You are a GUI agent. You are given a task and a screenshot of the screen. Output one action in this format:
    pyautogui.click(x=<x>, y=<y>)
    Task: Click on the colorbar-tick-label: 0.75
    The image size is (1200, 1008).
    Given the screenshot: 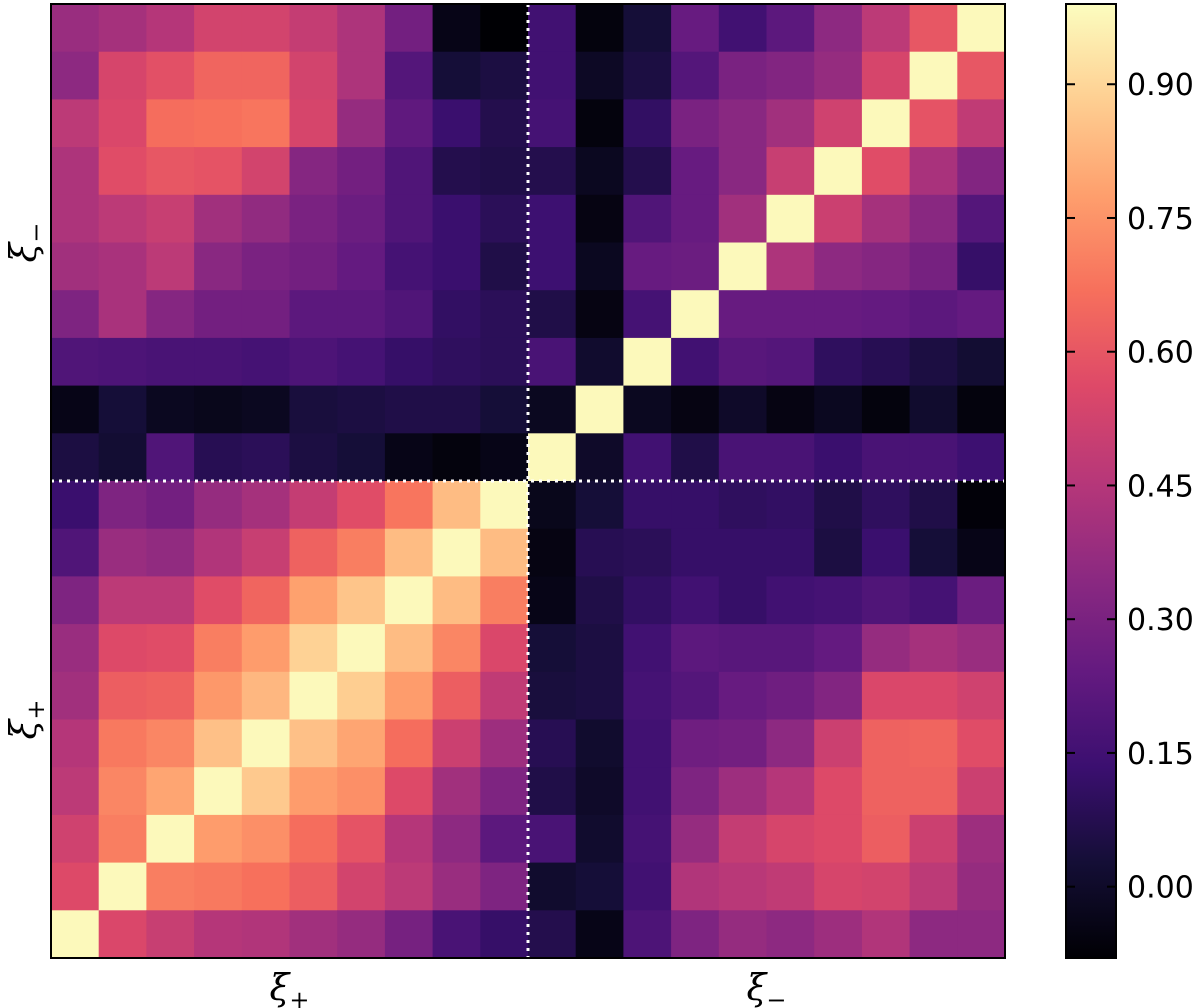 What is the action you would take?
    pyautogui.click(x=1160, y=219)
    